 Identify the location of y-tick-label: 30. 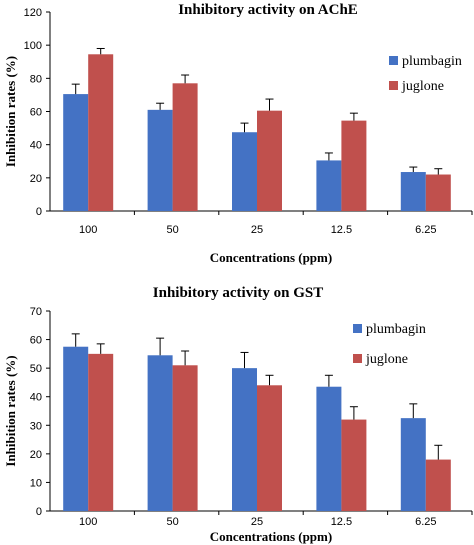
(36, 426).